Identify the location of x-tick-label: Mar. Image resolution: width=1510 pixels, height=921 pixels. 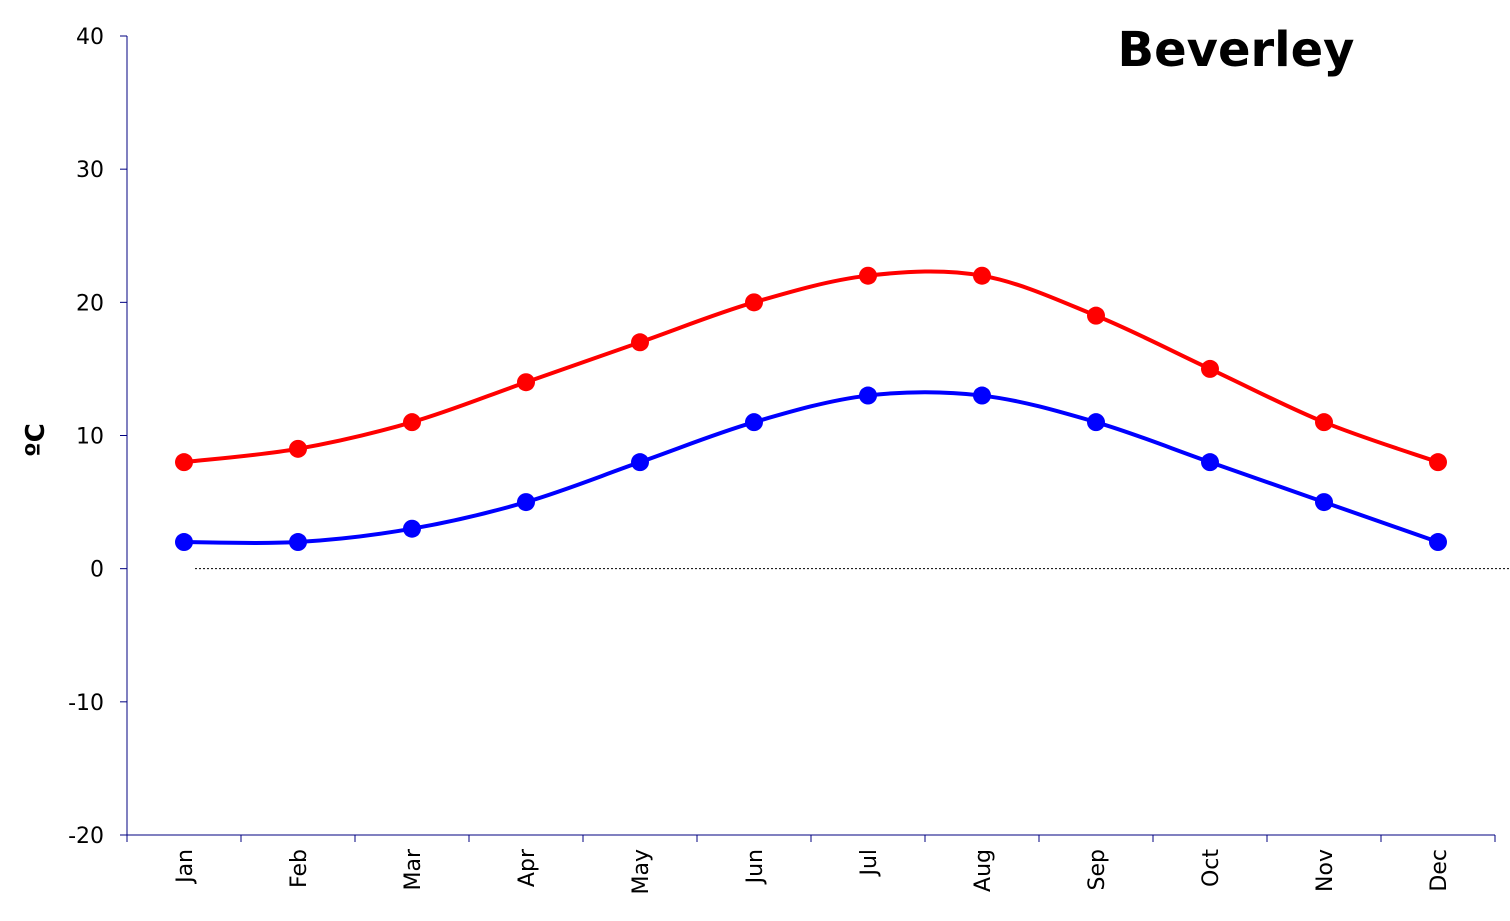
(413, 869).